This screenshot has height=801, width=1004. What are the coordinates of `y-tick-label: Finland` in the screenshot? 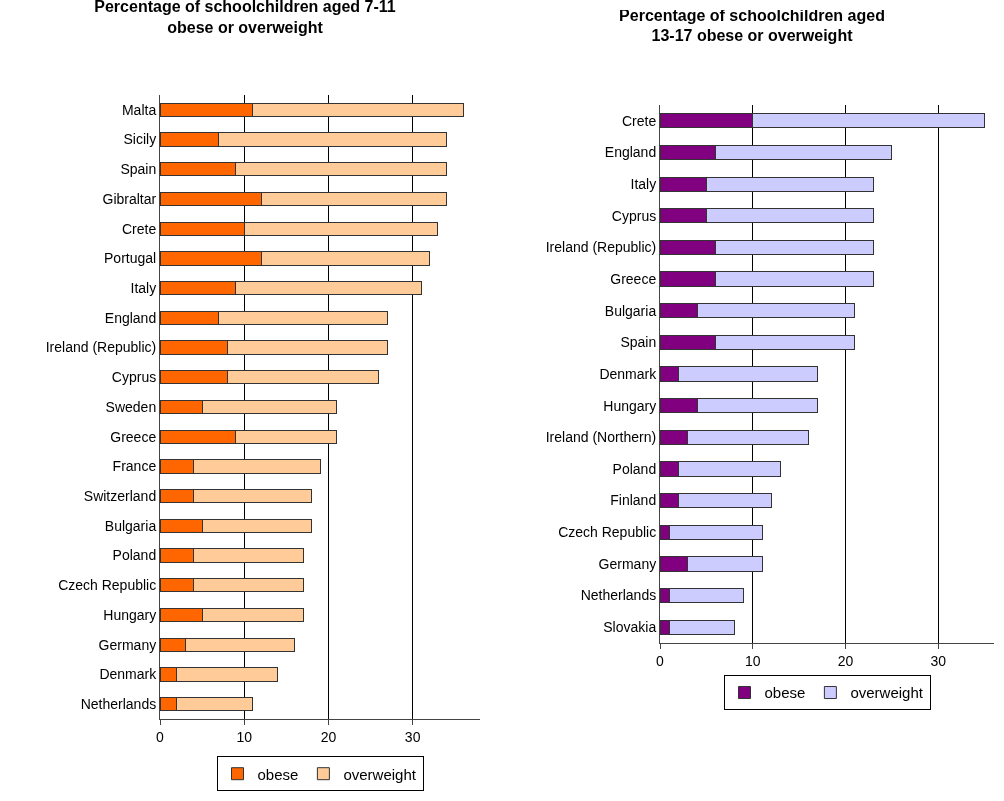 It's located at (633, 500).